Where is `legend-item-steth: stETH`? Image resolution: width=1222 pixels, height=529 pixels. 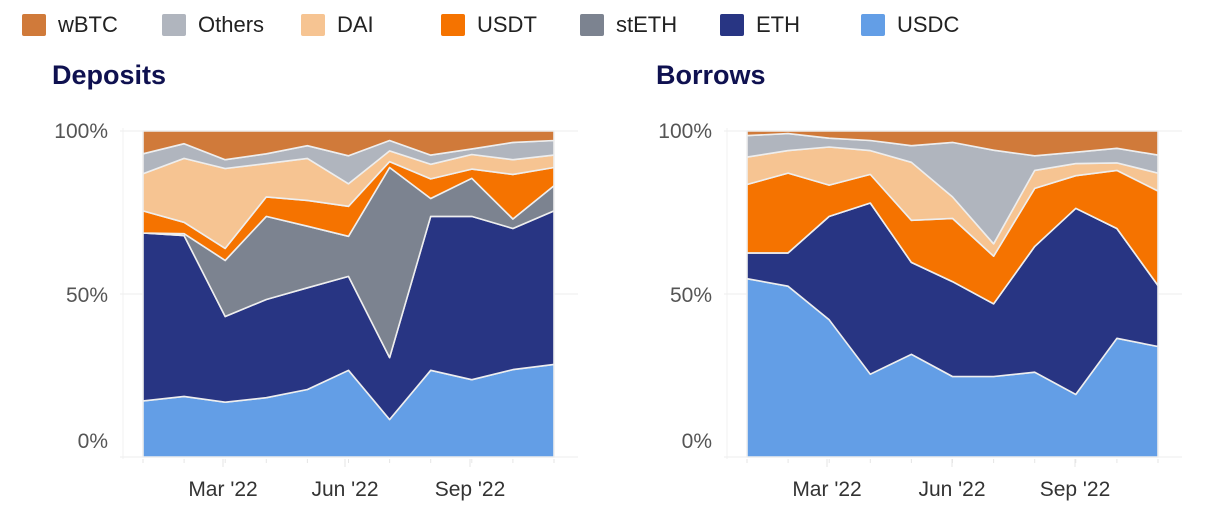
legend-item-steth: stETH is located at coordinates (628, 25).